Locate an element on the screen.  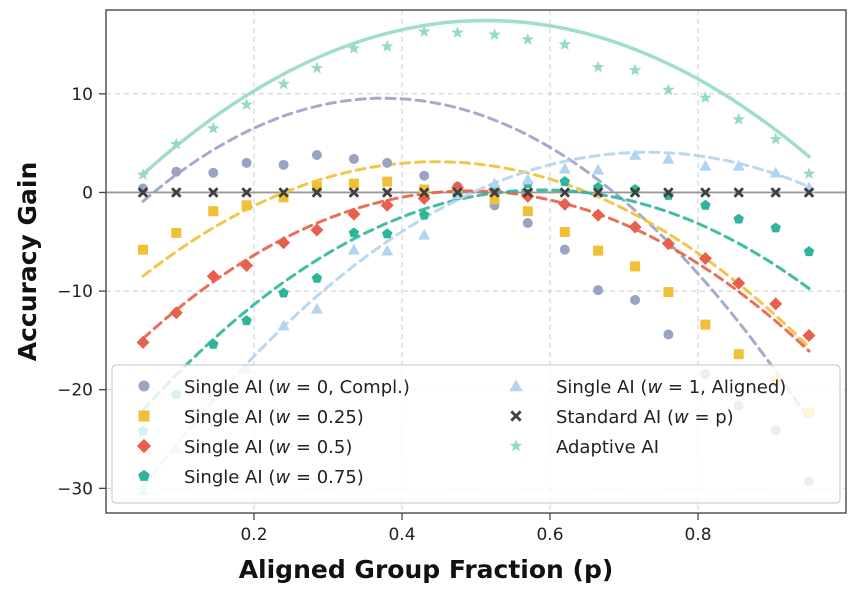
point-s5-17-stroke-b is located at coordinates (738, 192).